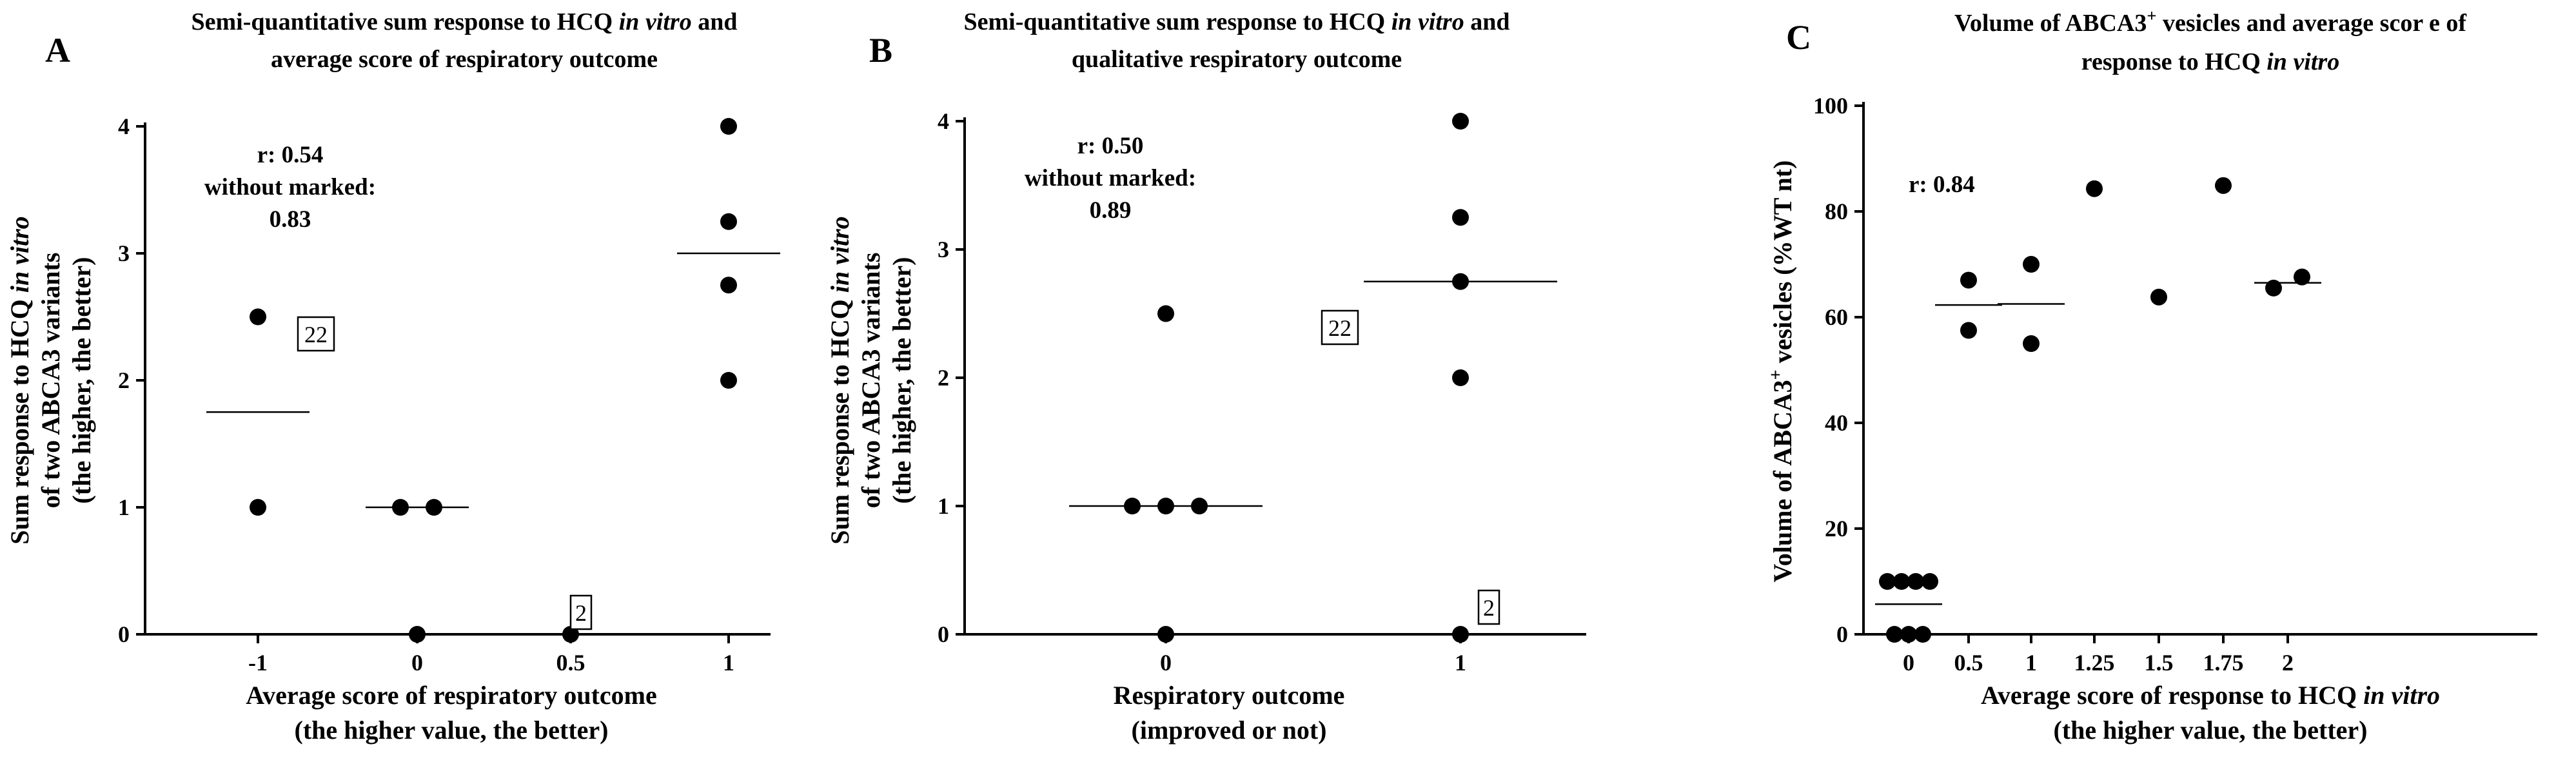 This screenshot has width=2576, height=760. What do you see at coordinates (2094, 663) in the screenshot?
I see `x-tick-label: 1.25` at bounding box center [2094, 663].